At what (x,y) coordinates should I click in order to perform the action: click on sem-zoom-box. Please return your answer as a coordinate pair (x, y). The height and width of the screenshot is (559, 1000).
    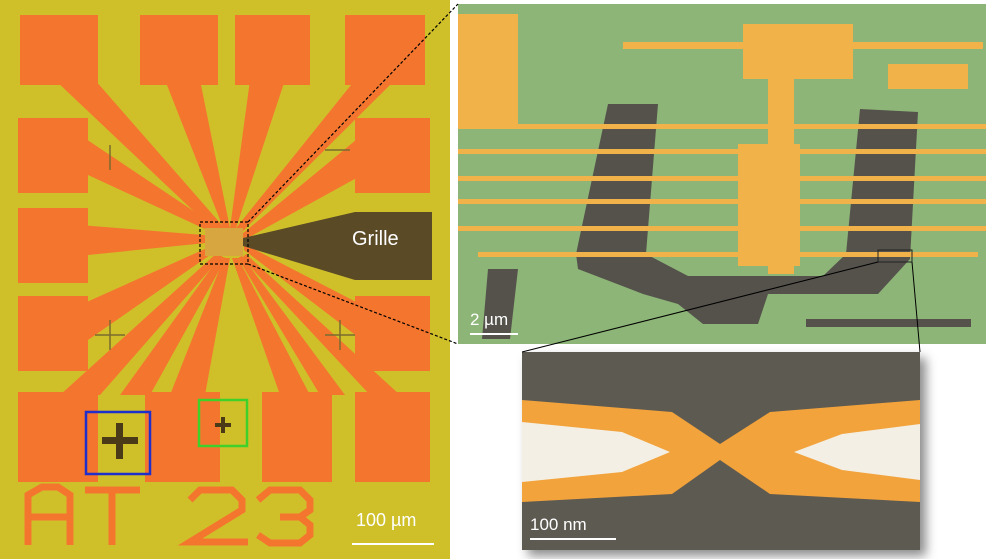
    Looking at the image, I should click on (895, 256).